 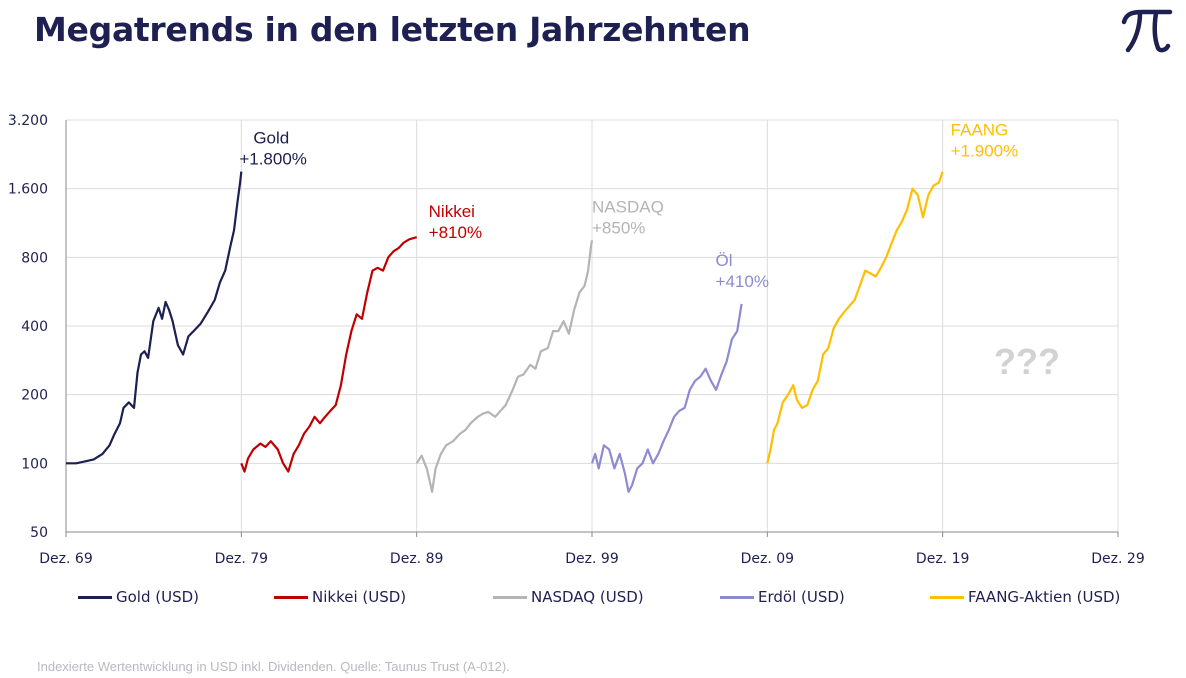 I want to click on y-axis-ticks: 50 100 200 400 800 1.600 3.200, so click(x=28, y=327).